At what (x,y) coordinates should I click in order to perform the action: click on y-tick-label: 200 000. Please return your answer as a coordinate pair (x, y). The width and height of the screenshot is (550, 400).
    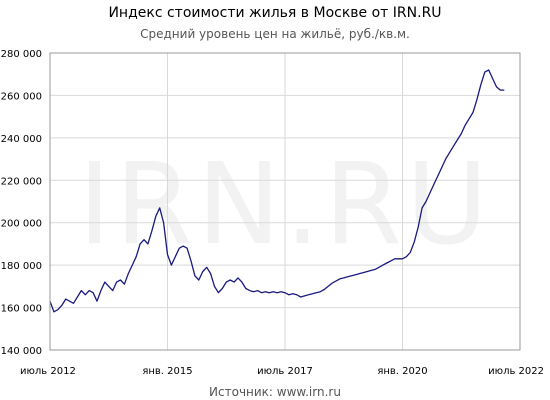
    Looking at the image, I should click on (21, 224).